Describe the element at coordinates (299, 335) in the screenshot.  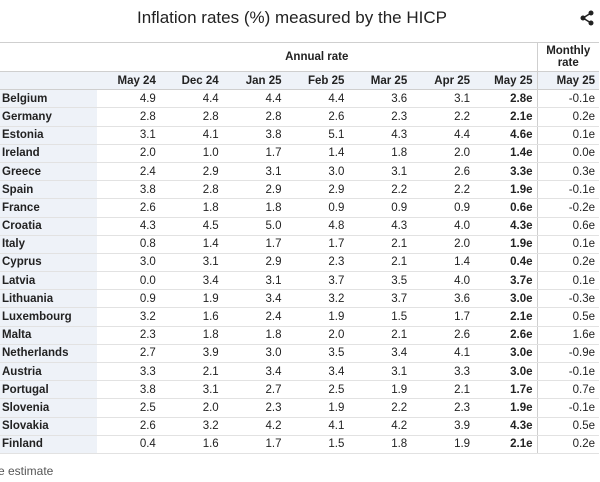
I see `table-row: Malta 2.3 1.8 1.8 2.0 2.1 2.6 2.6e 1.6e` at that location.